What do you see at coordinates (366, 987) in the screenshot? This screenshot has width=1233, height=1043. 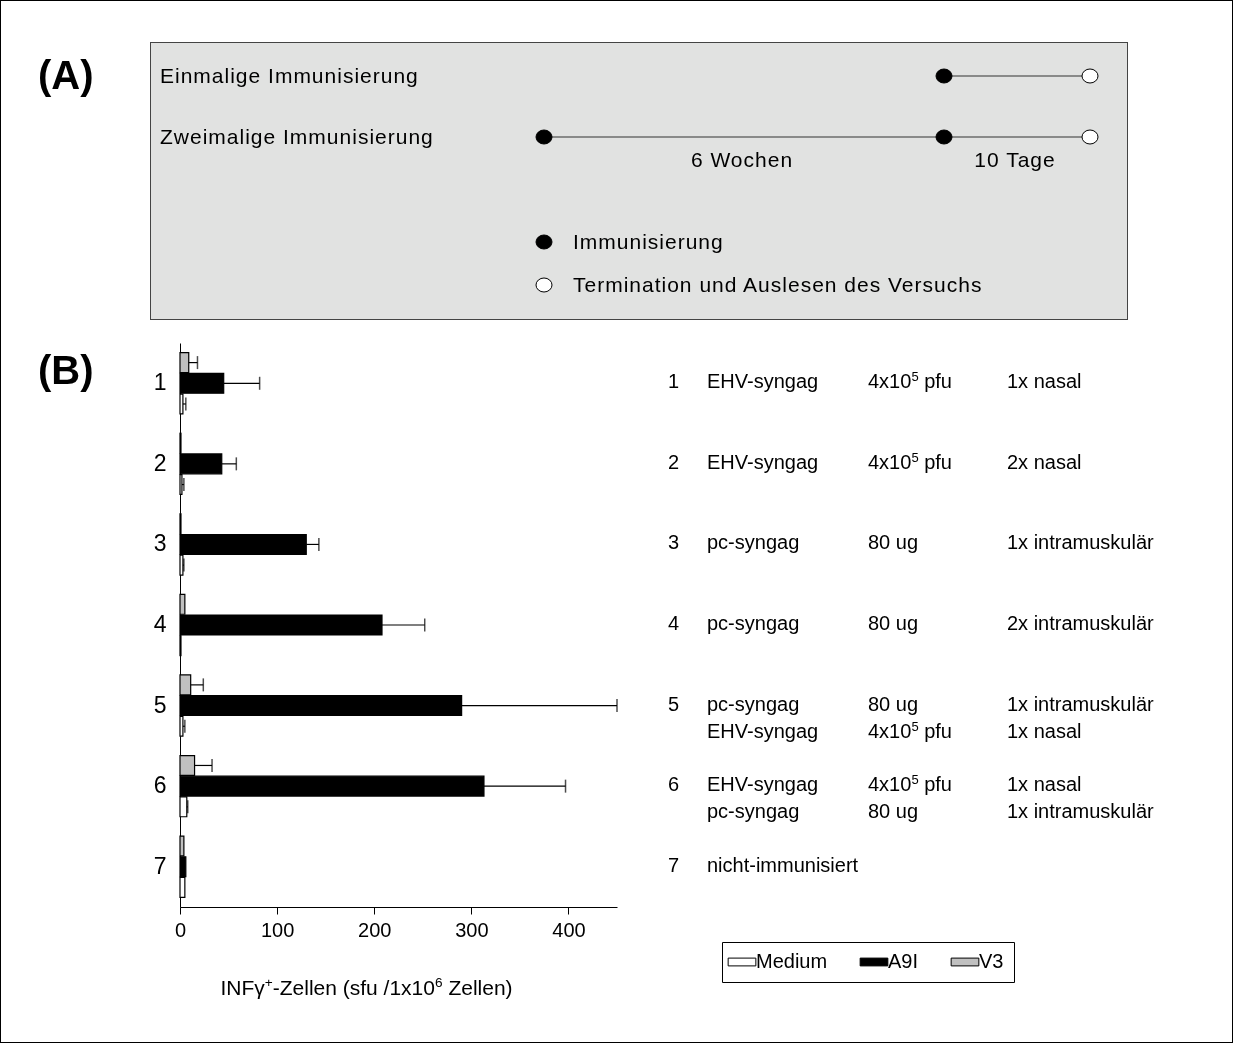 I see `x-axis-title: INFγ$^{+}$-Zellen (sfu /1x10$^{6}$ Zellen)` at bounding box center [366, 987].